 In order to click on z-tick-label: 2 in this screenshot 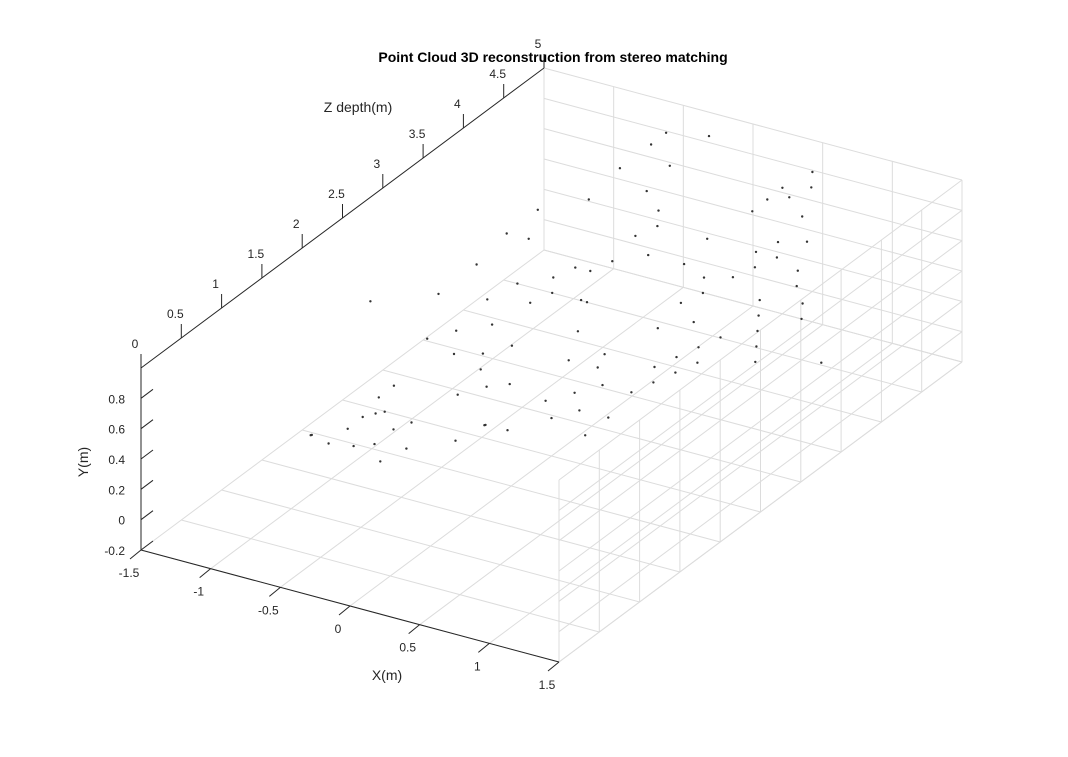, I will do `click(296, 224)`.